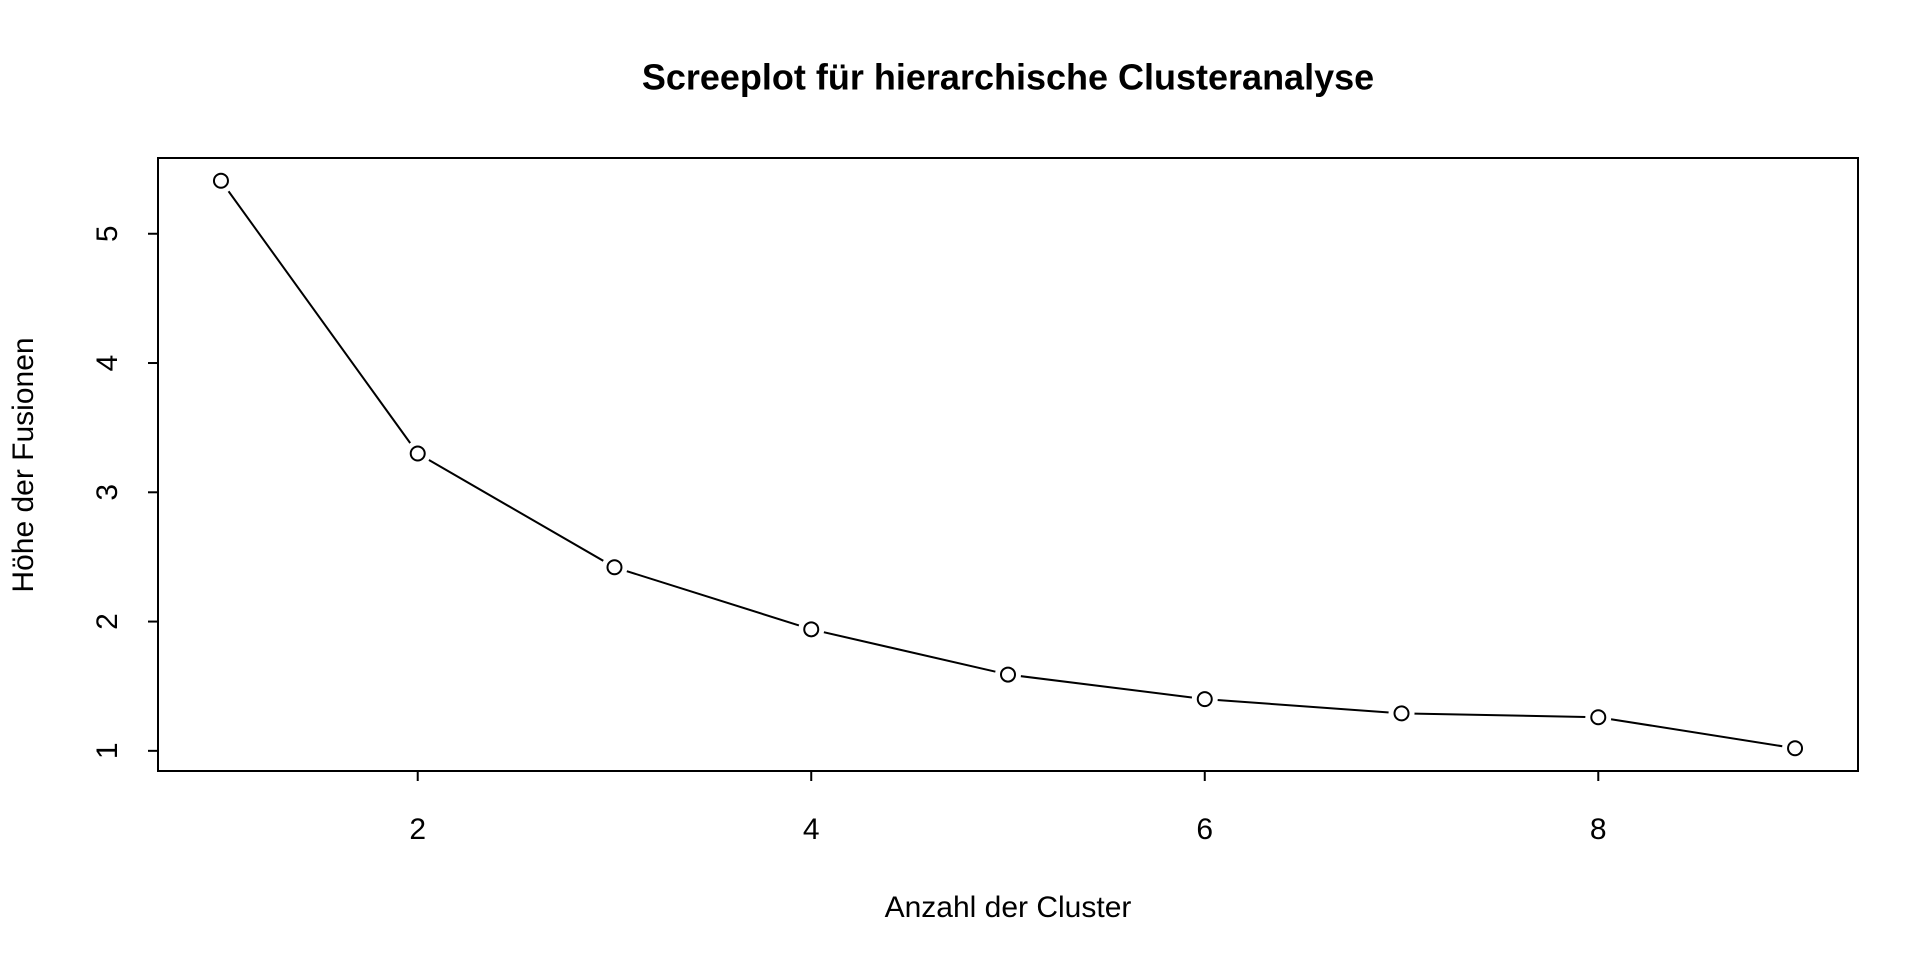 This screenshot has height=960, width=1920. Describe the element at coordinates (417, 829) in the screenshot. I see `x-tick-label: 2` at that location.